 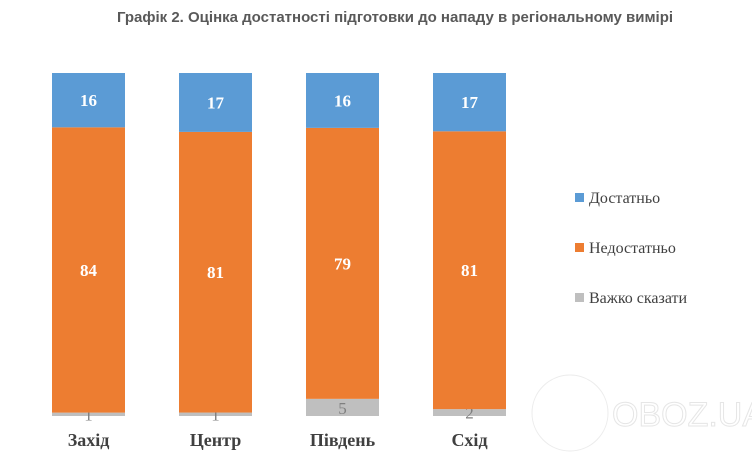 I want to click on category-label: Схід, so click(x=469, y=440).